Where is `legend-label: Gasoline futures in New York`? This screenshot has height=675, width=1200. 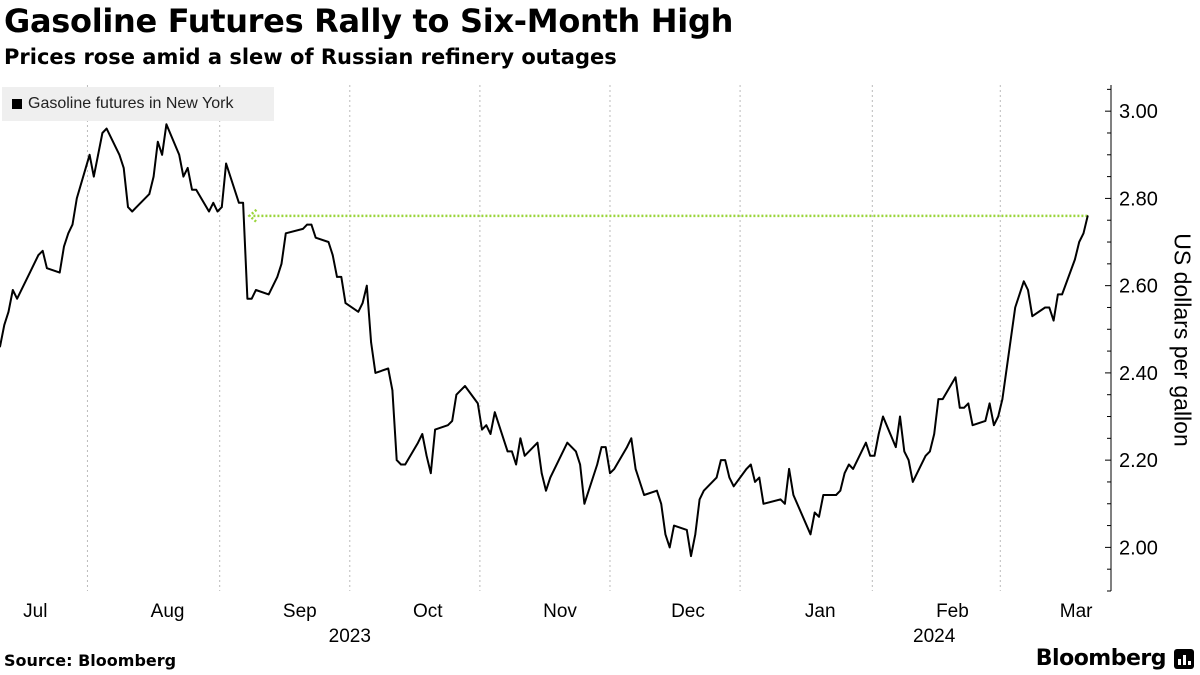 legend-label: Gasoline futures in New York is located at coordinates (131, 103).